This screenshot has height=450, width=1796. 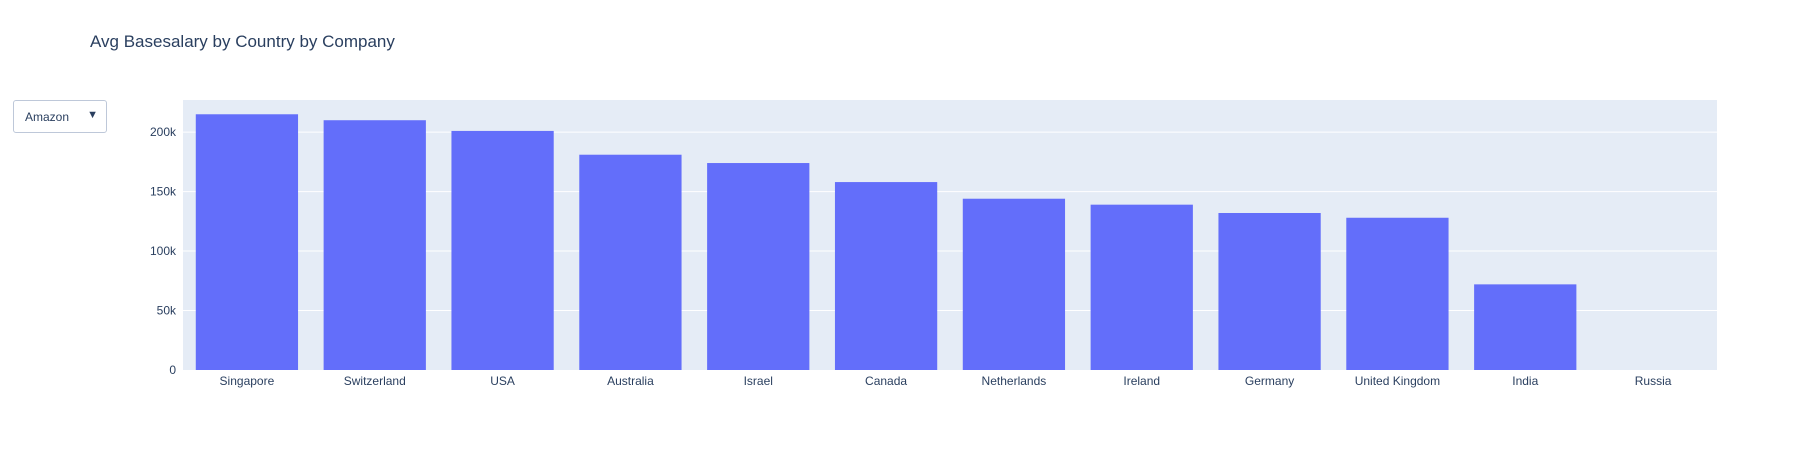 What do you see at coordinates (1014, 284) in the screenshot?
I see `bar-netherlands` at bounding box center [1014, 284].